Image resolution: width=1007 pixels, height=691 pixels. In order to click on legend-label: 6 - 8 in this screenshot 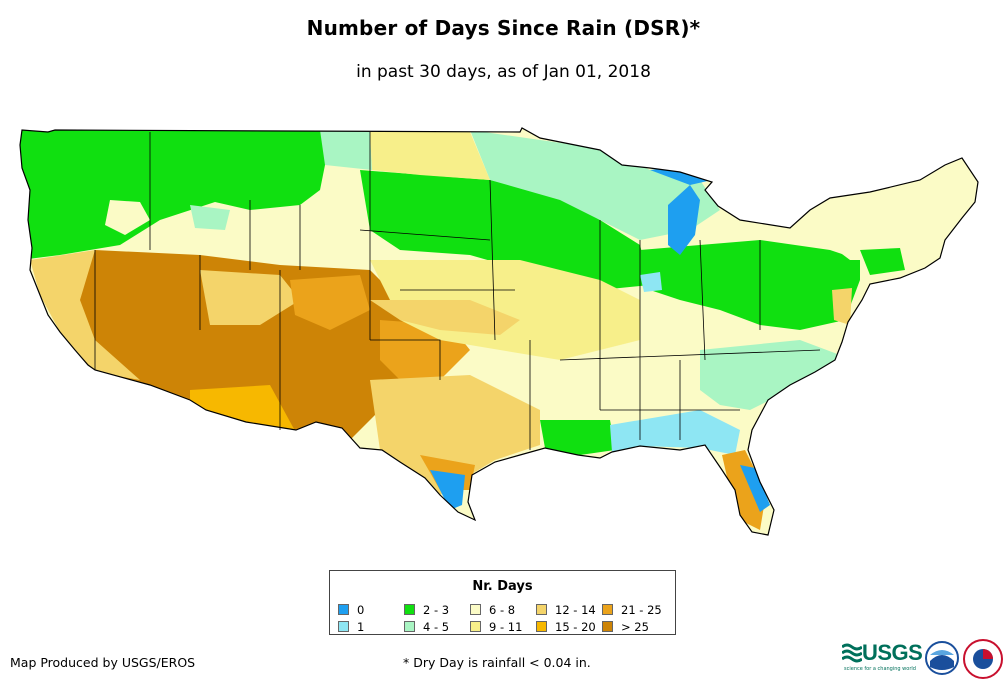, I will do `click(502, 609)`.